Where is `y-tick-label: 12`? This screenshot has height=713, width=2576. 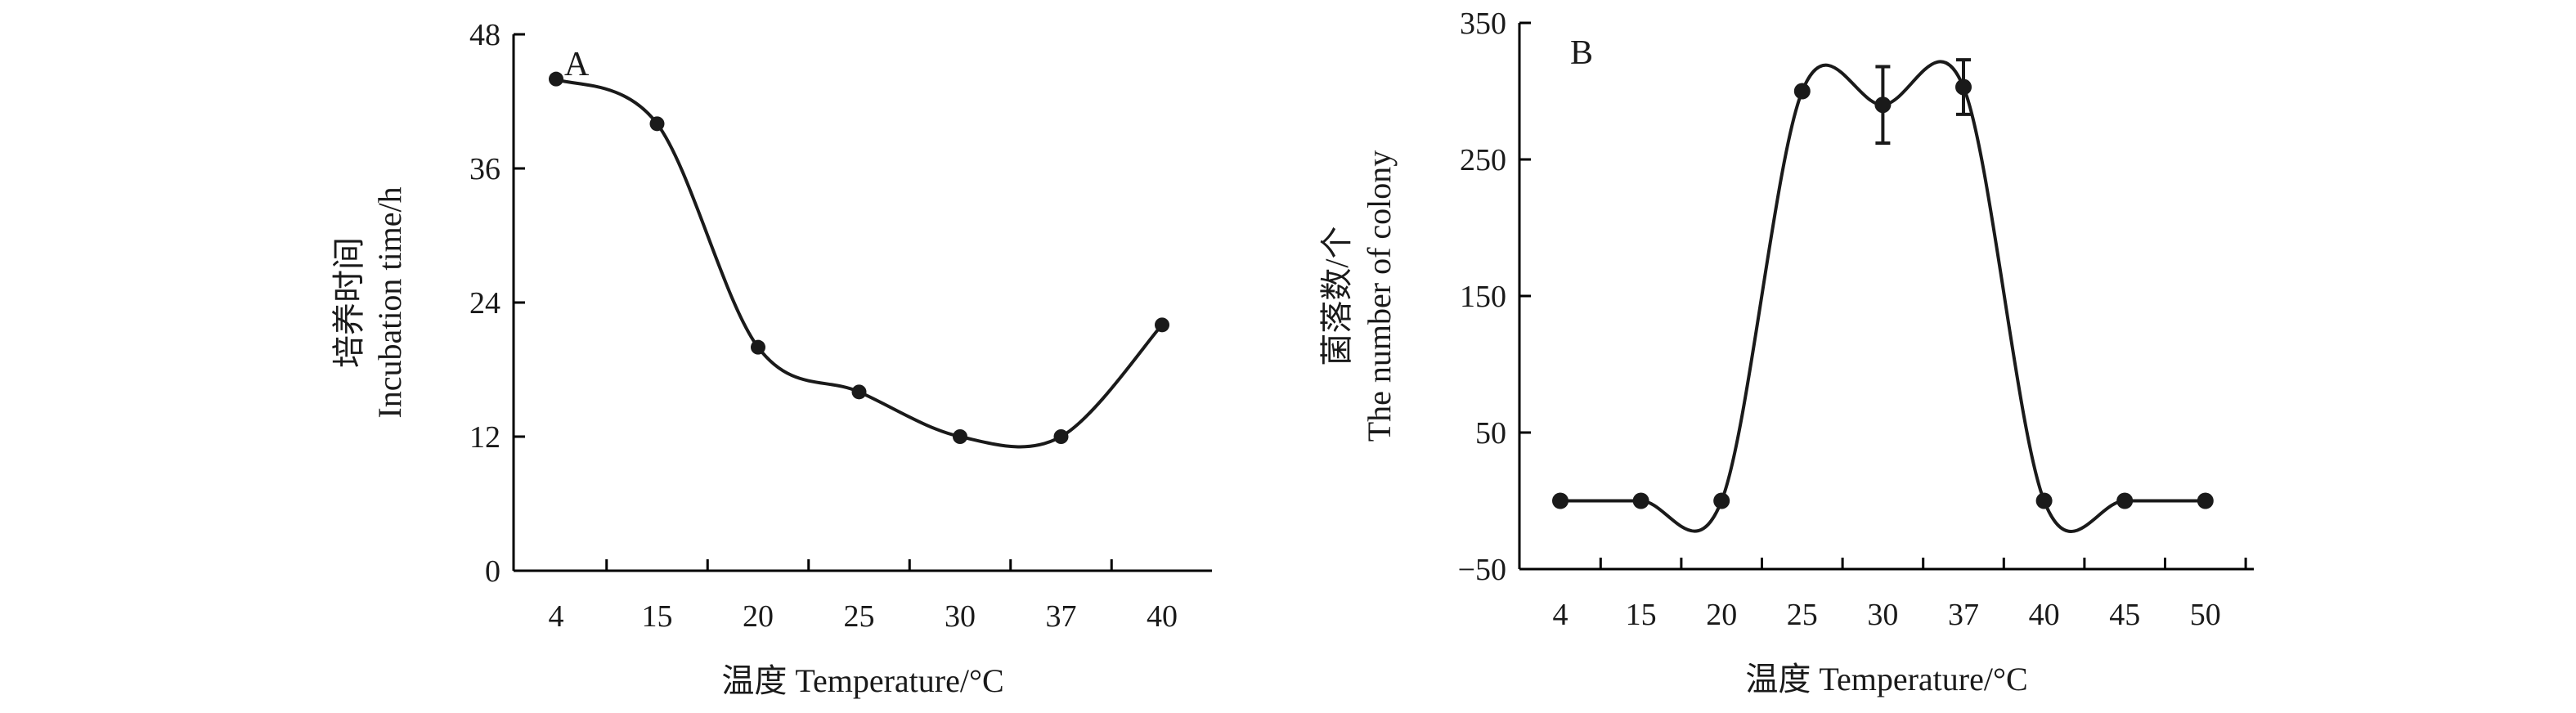 y-tick-label: 12 is located at coordinates (484, 437).